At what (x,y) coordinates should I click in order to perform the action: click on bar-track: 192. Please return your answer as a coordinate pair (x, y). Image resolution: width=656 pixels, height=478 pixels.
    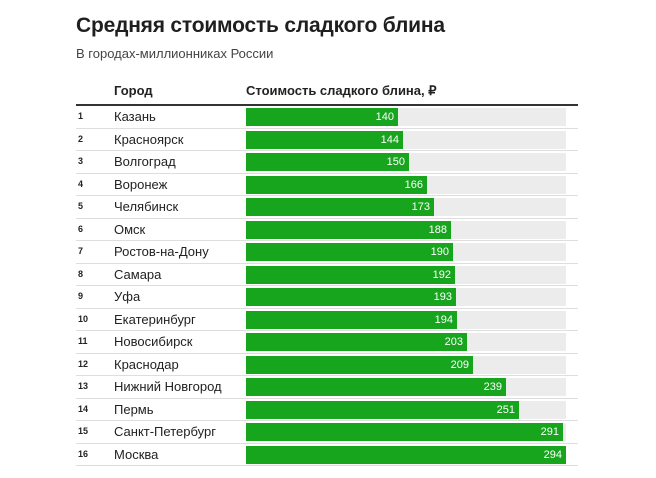
    Looking at the image, I should click on (406, 274).